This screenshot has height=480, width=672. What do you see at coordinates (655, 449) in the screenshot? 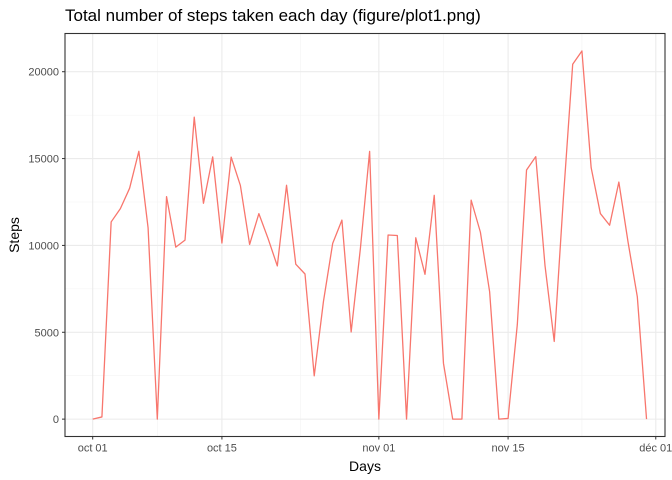
I see `x-tick-label: déc 01` at bounding box center [655, 449].